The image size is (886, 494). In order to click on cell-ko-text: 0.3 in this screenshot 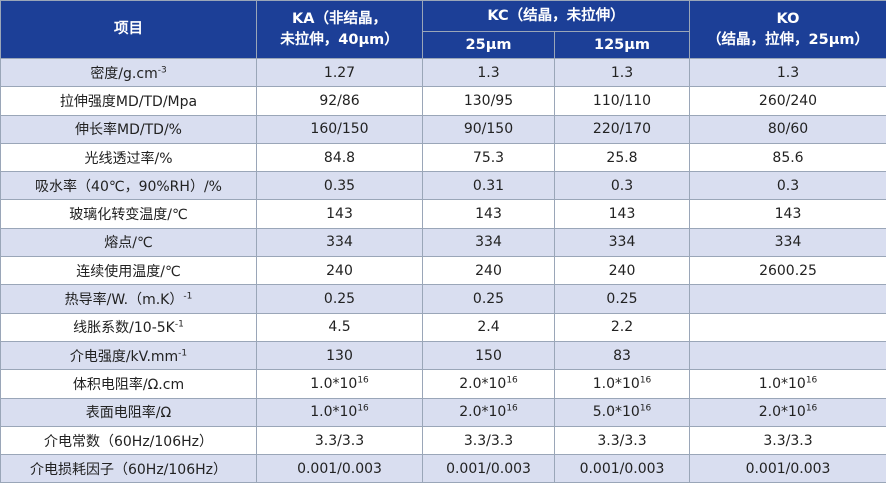, I will do `click(788, 185)`.